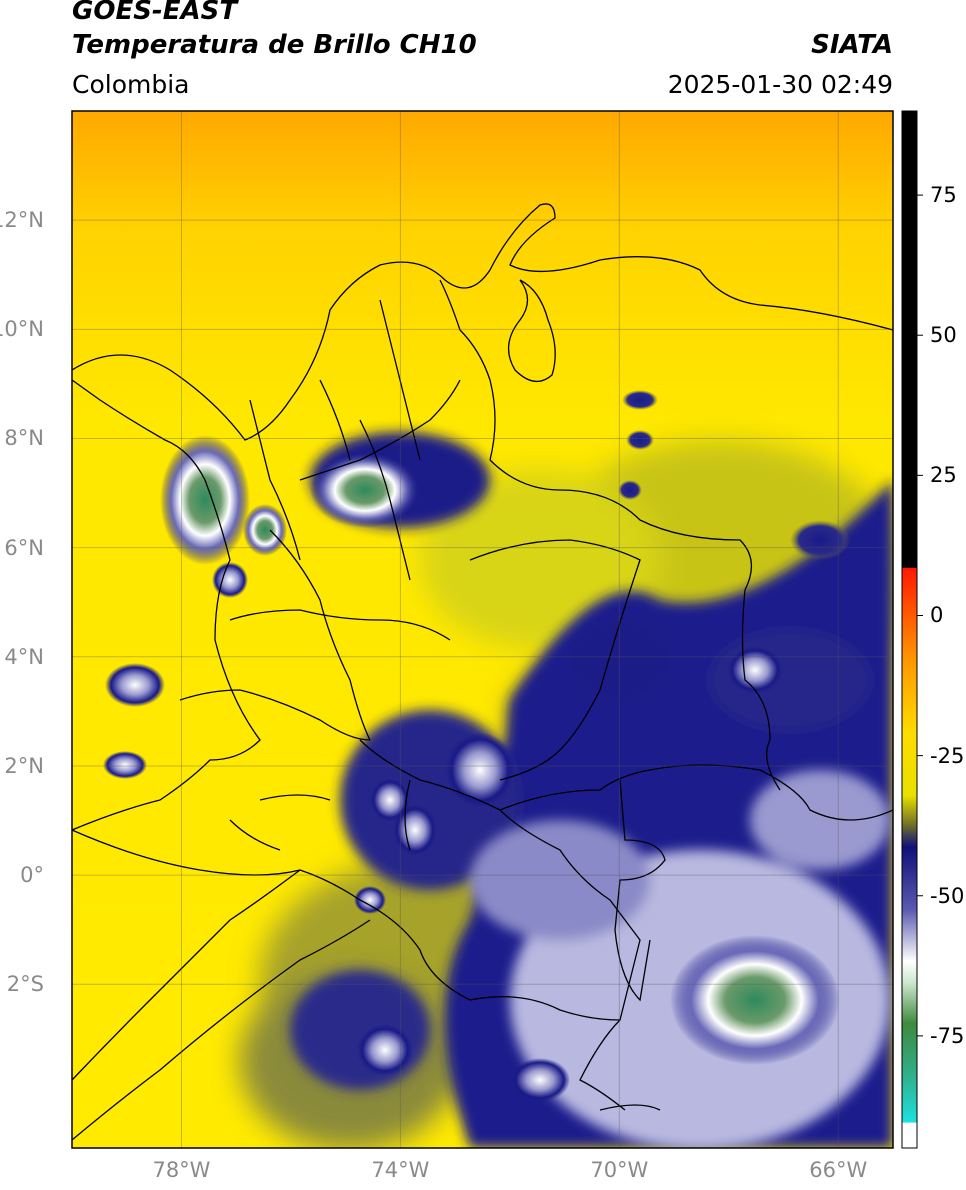  Describe the element at coordinates (400, 1170) in the screenshot. I see `lon-tick-label: 74°W` at that location.